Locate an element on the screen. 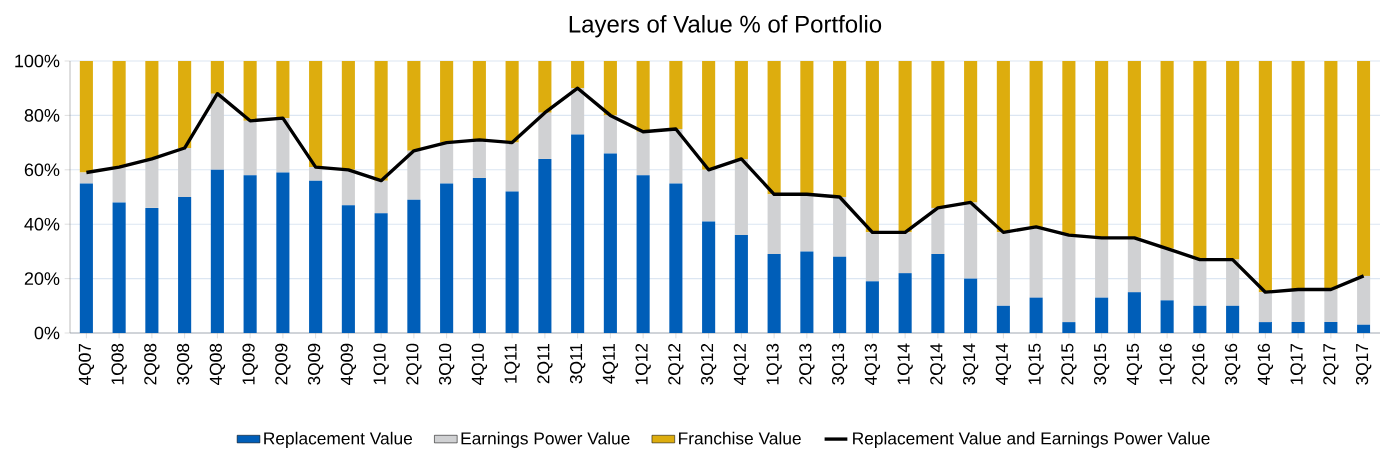 The width and height of the screenshot is (1390, 458). x-tick-label: 1Q08 is located at coordinates (119, 364).